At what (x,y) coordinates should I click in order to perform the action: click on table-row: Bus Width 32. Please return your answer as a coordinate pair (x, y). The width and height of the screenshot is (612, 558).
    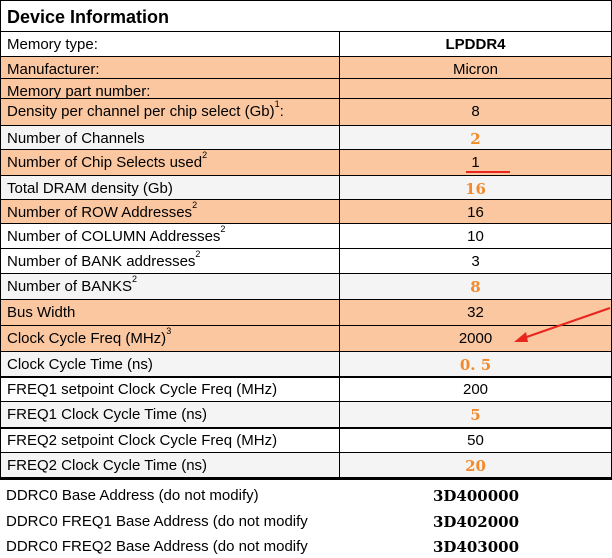
    Looking at the image, I should click on (306, 313).